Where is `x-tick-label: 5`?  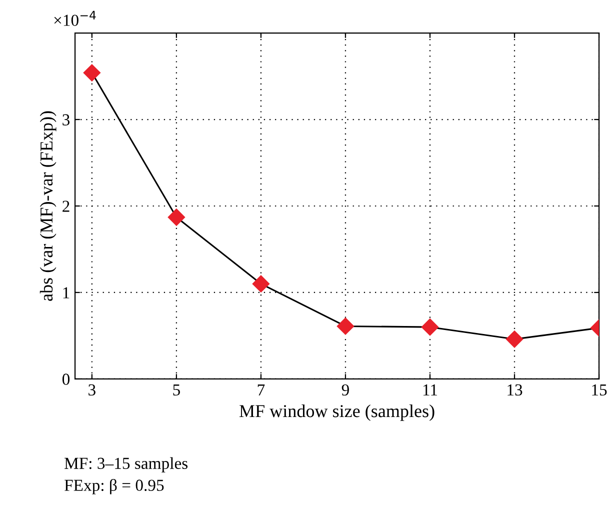
x-tick-label: 5 is located at coordinates (176, 390).